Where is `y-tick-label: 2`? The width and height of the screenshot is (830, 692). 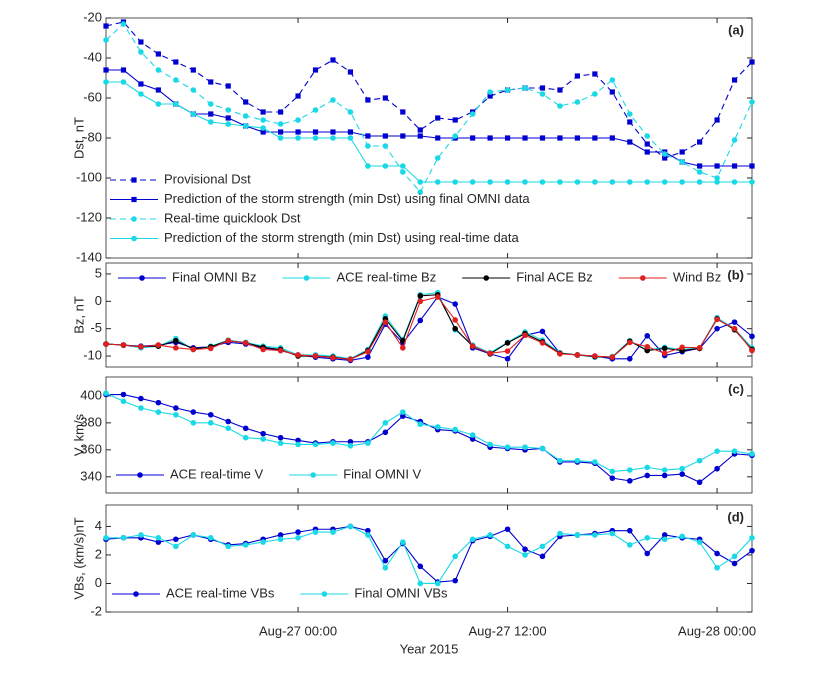
y-tick-label: 2 is located at coordinates (98, 553).